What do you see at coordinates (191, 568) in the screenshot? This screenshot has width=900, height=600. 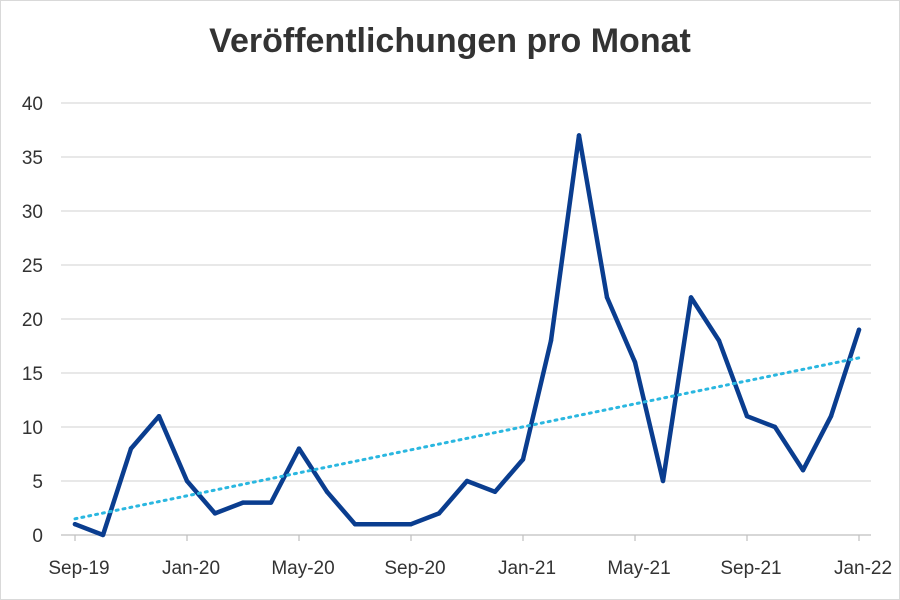 I see `x-tick-label: Jan-20` at bounding box center [191, 568].